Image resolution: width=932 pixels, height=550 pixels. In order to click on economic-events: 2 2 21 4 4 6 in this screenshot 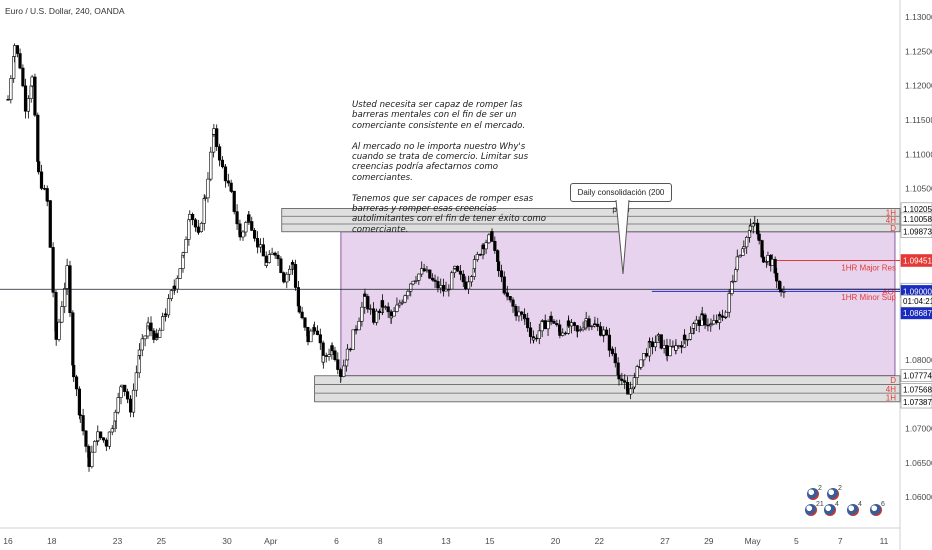, I will do `click(845, 504)`.